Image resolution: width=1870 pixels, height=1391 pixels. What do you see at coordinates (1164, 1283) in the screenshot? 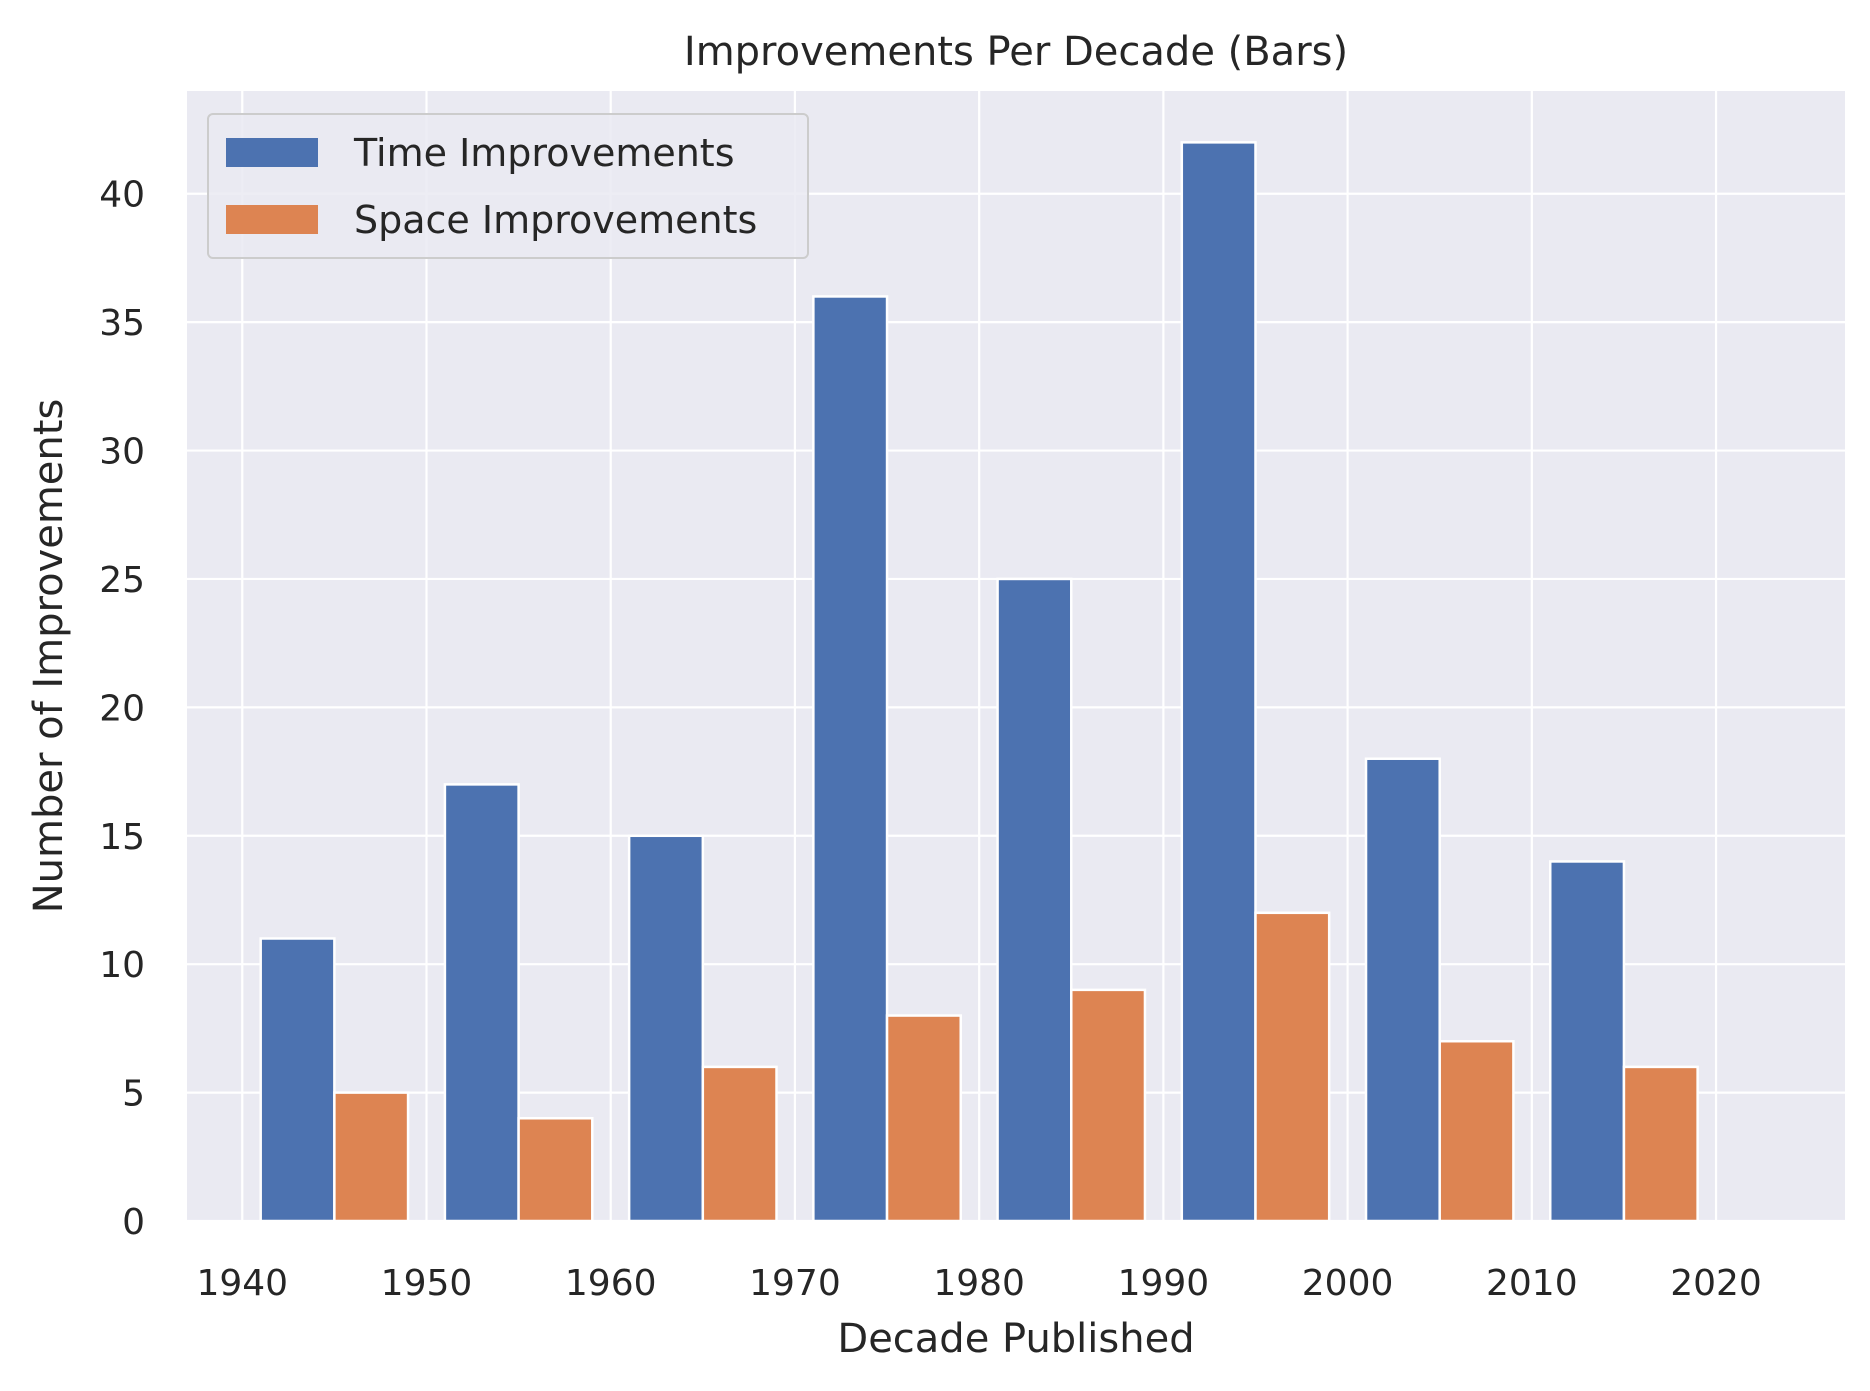
I see `x-tick-label: 1990` at bounding box center [1164, 1283].